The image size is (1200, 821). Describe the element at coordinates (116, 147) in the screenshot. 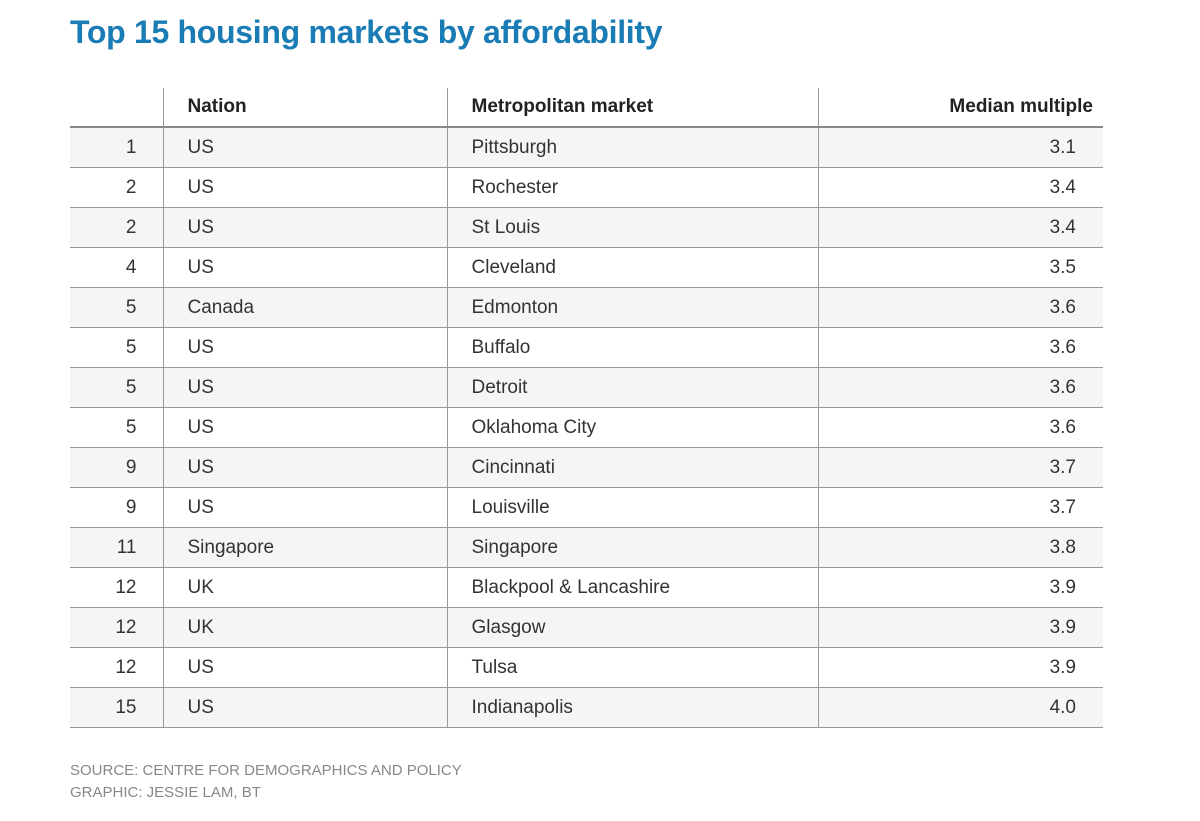

I see `rank-cell: 1` at that location.